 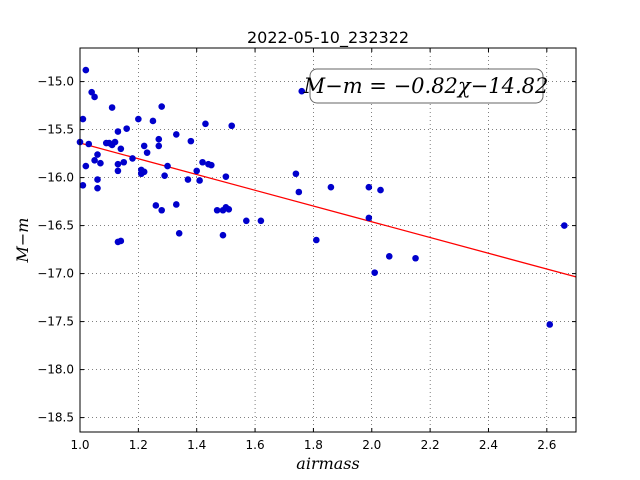 I want to click on x-tick-label: 1.6, so click(x=255, y=445).